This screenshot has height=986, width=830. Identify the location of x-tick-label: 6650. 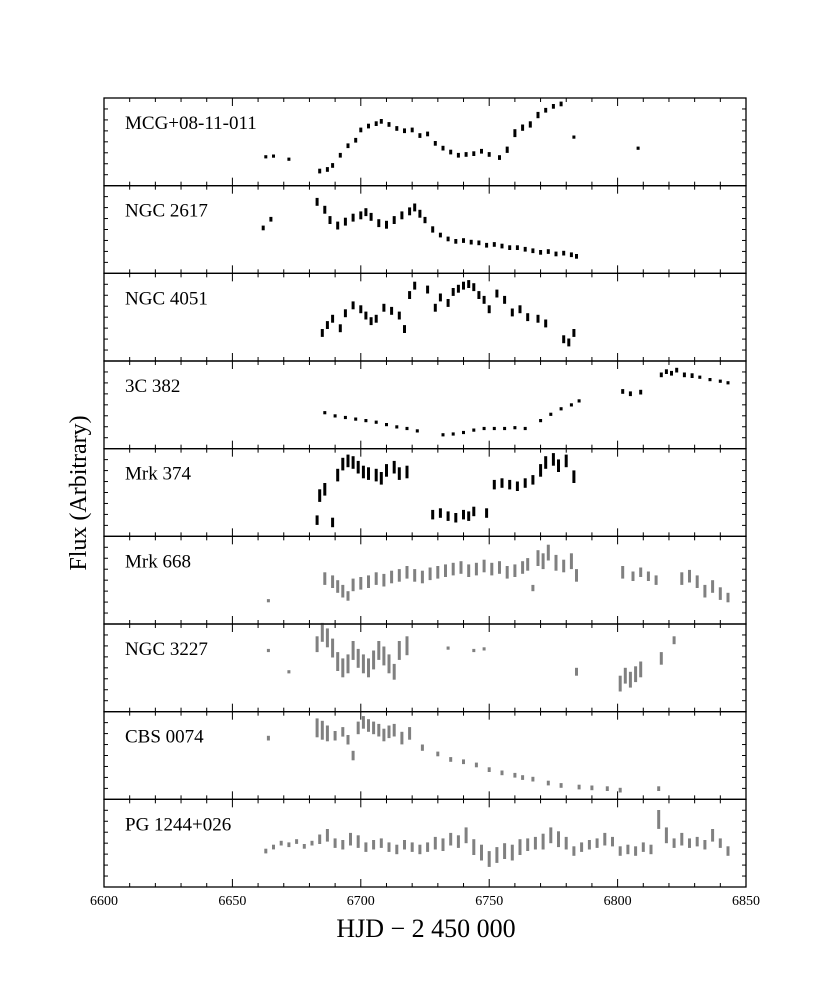
(232, 901).